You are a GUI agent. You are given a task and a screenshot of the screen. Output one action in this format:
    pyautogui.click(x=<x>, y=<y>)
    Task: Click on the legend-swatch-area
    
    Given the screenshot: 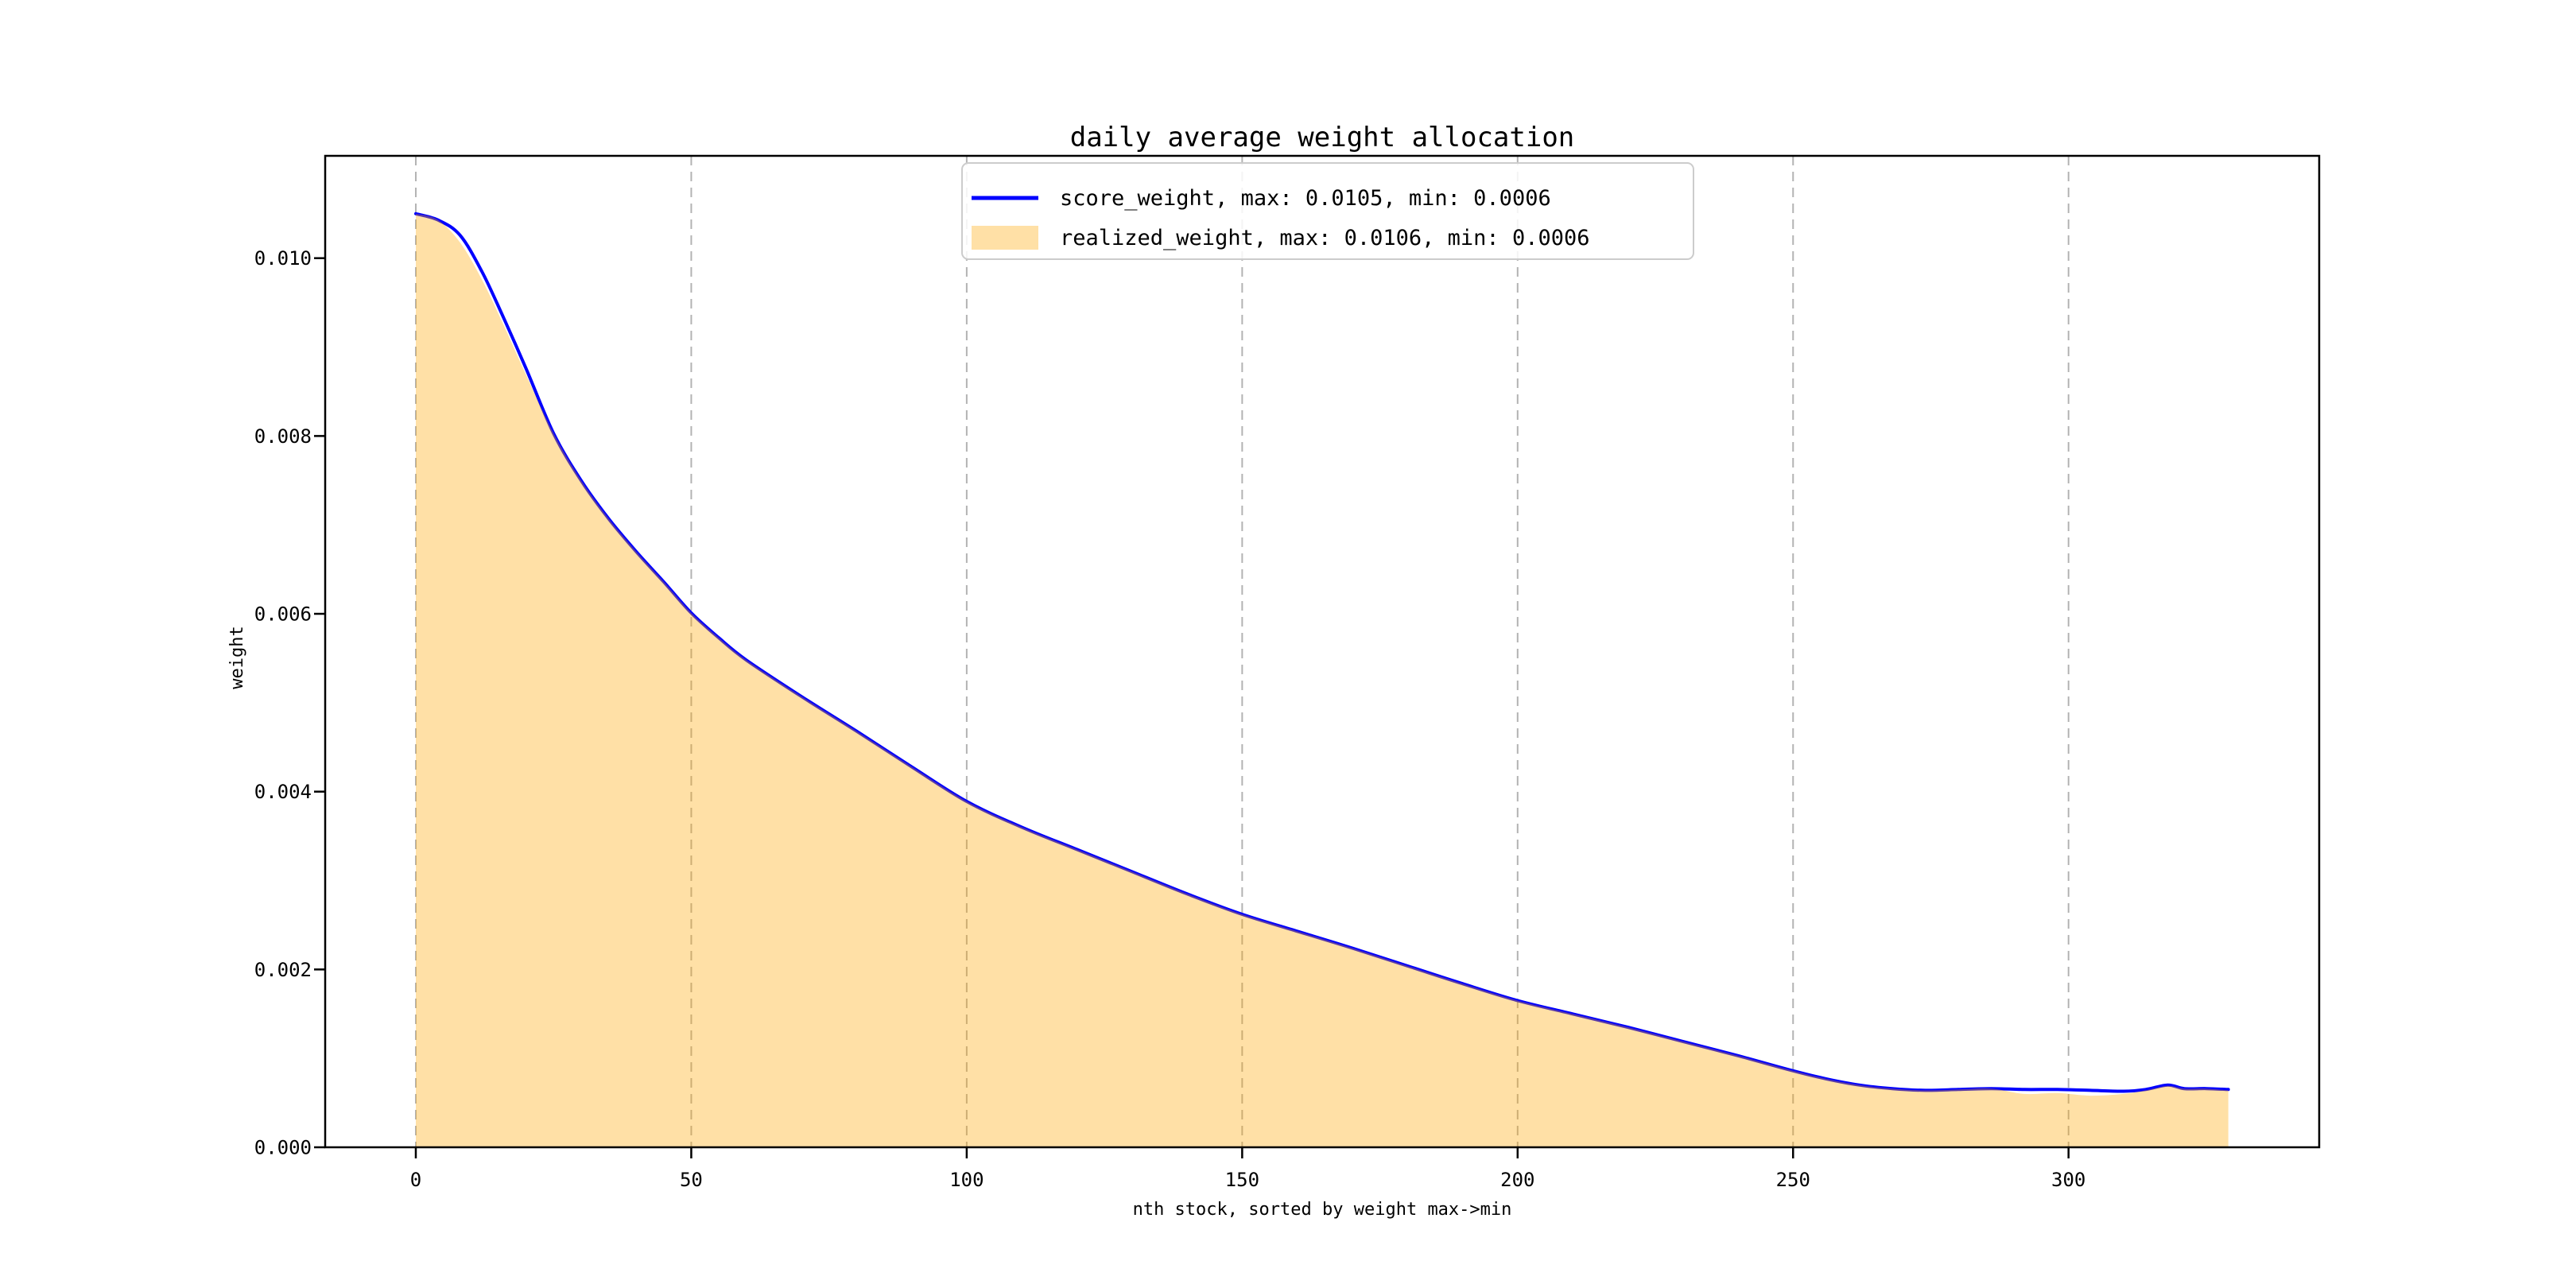 What is the action you would take?
    pyautogui.click(x=1005, y=238)
    